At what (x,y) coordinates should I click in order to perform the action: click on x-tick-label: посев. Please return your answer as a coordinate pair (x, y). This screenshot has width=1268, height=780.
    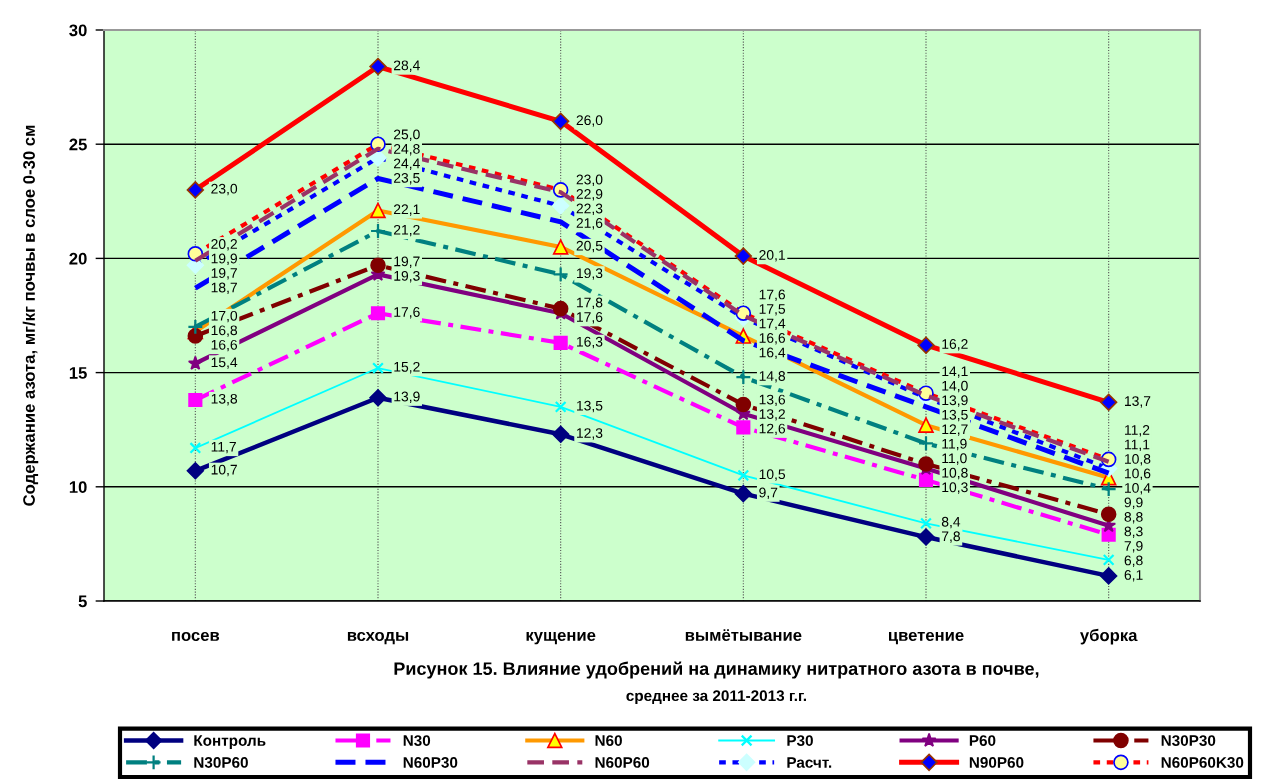
    Looking at the image, I should click on (196, 636).